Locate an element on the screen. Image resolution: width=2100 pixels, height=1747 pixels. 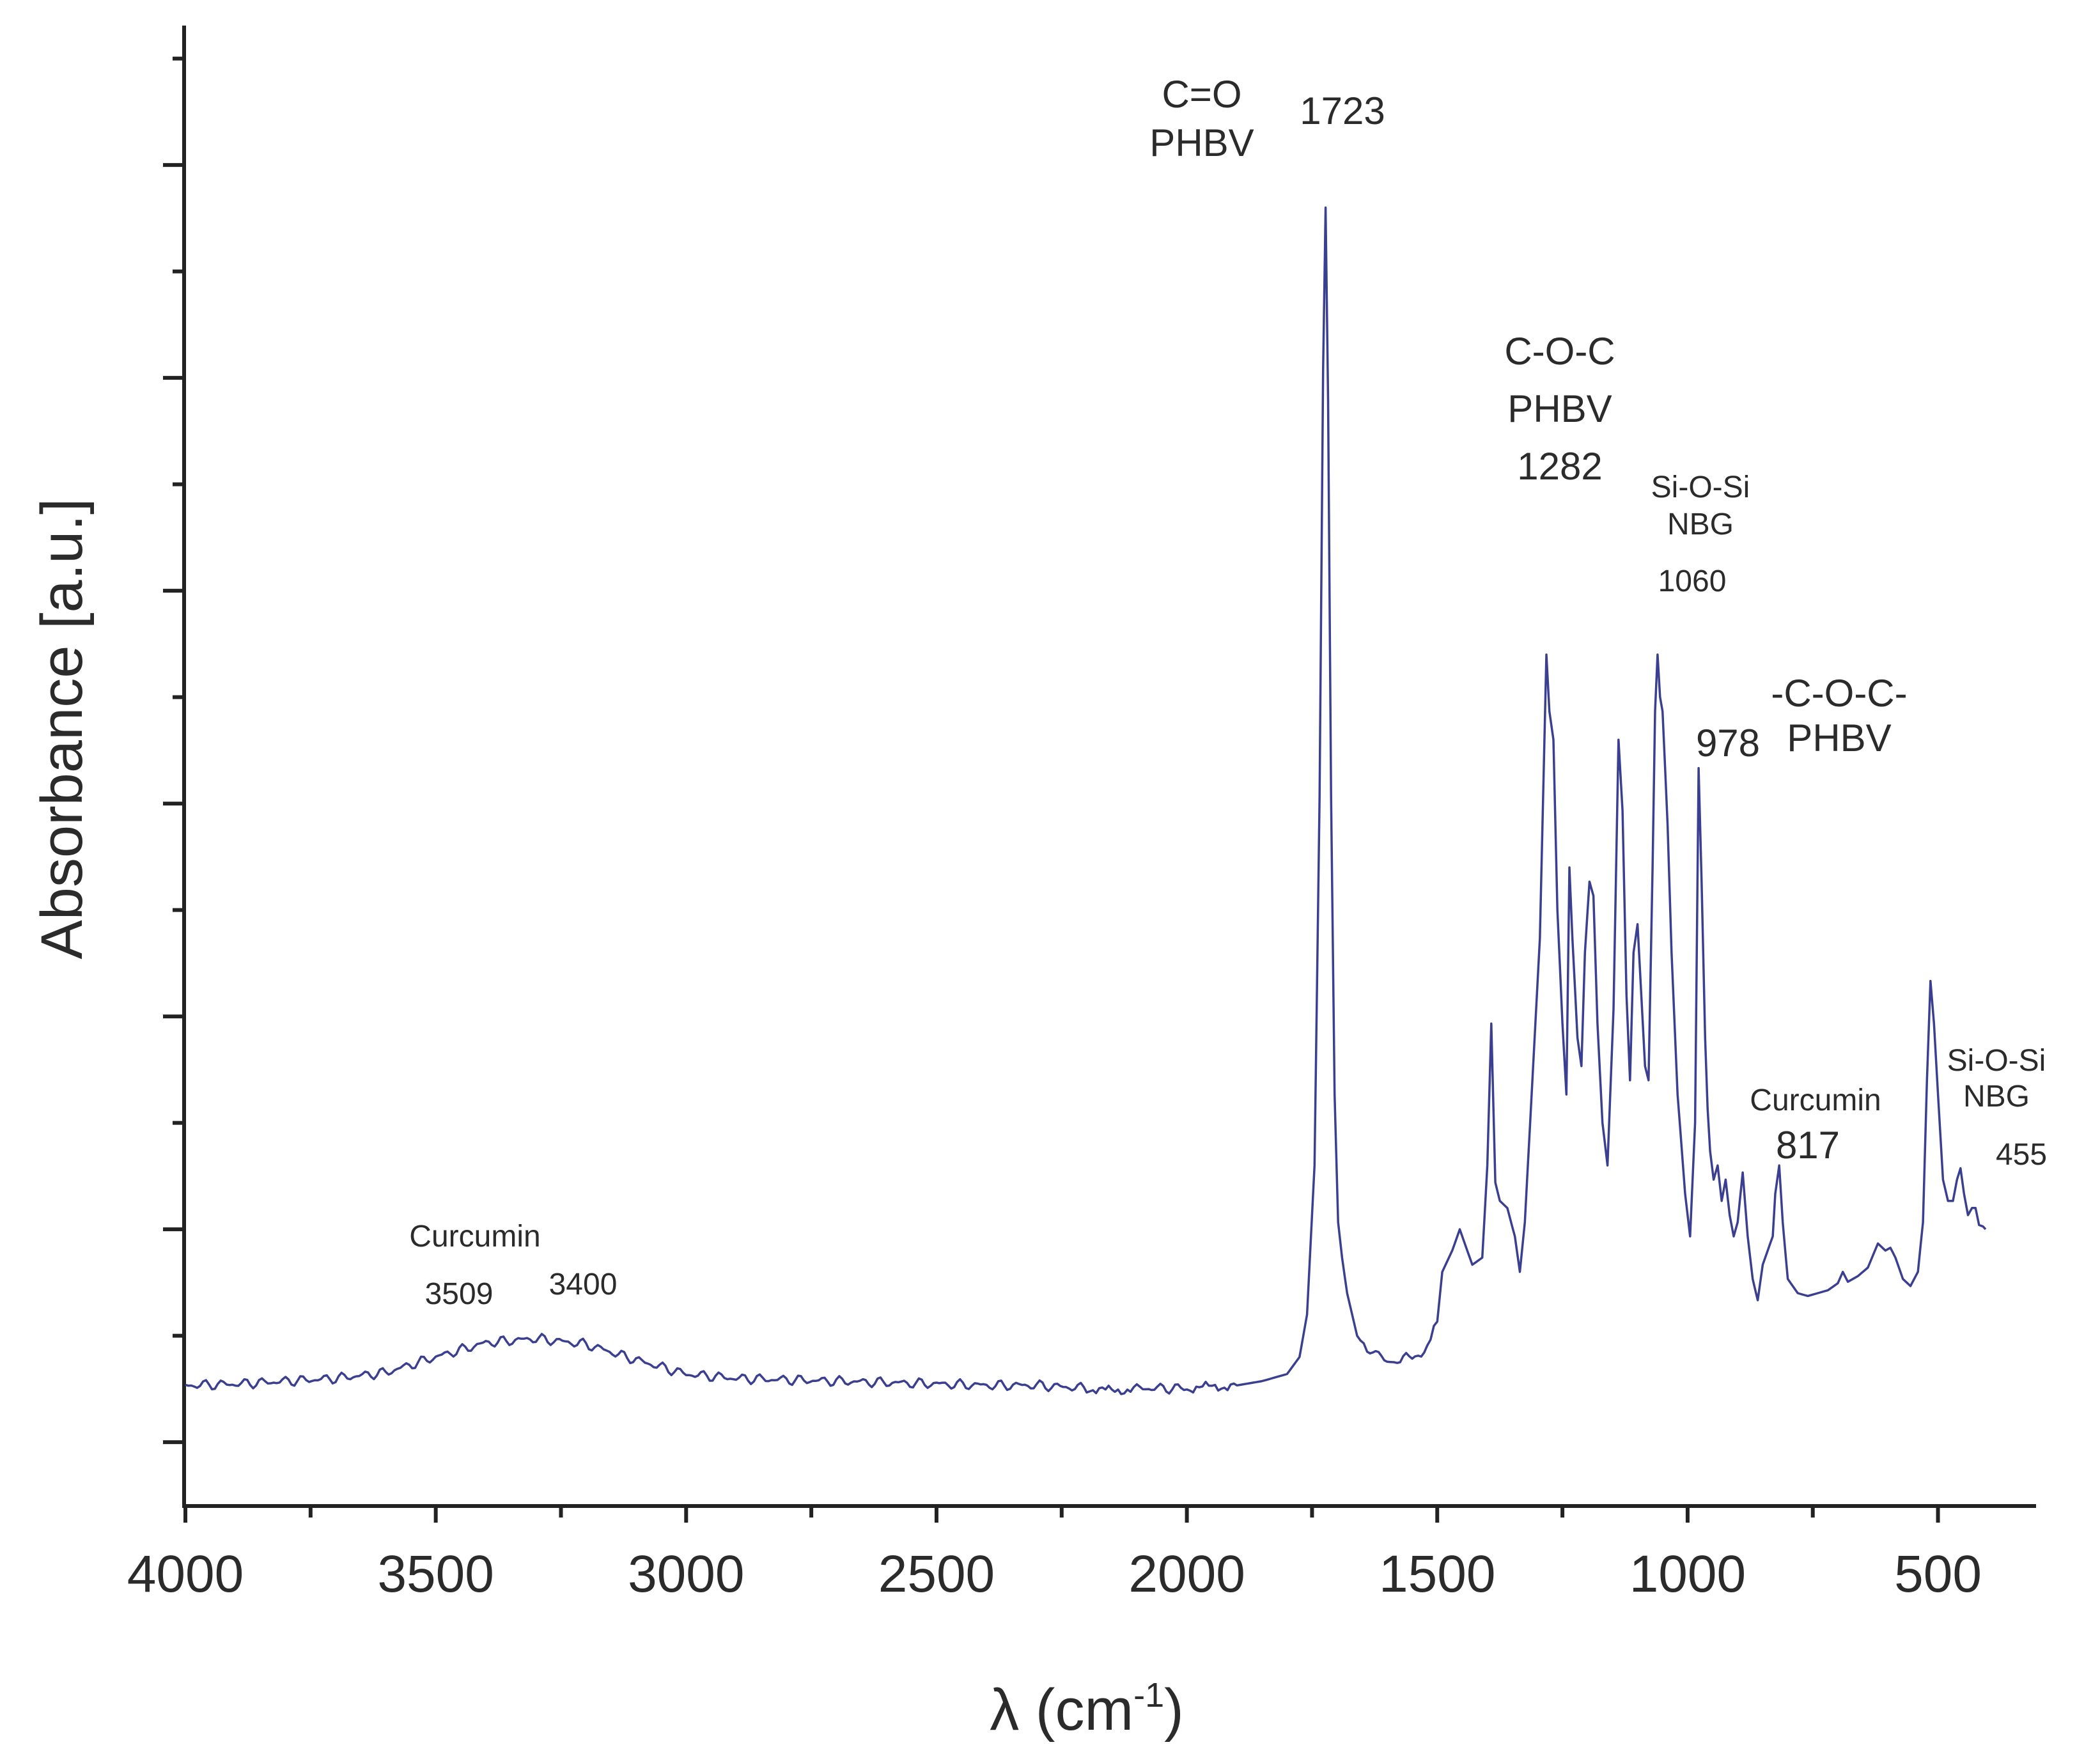
peak-annotation-line: 455 is located at coordinates (2021, 1155).